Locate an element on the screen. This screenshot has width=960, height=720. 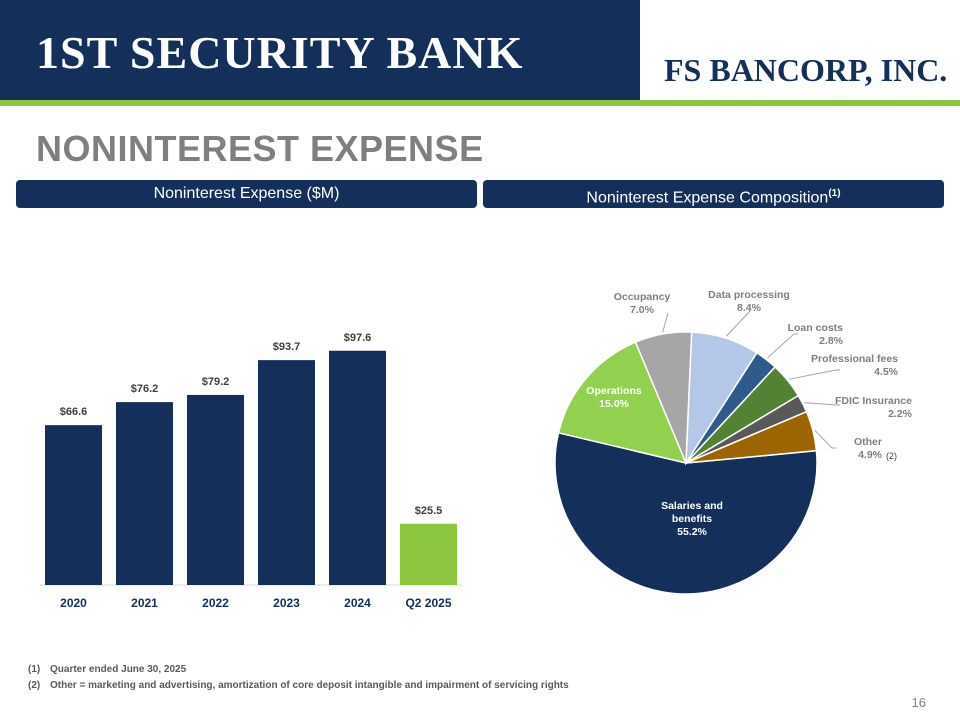
pie-slice-label: Data processing 8.4% is located at coordinates (749, 301).